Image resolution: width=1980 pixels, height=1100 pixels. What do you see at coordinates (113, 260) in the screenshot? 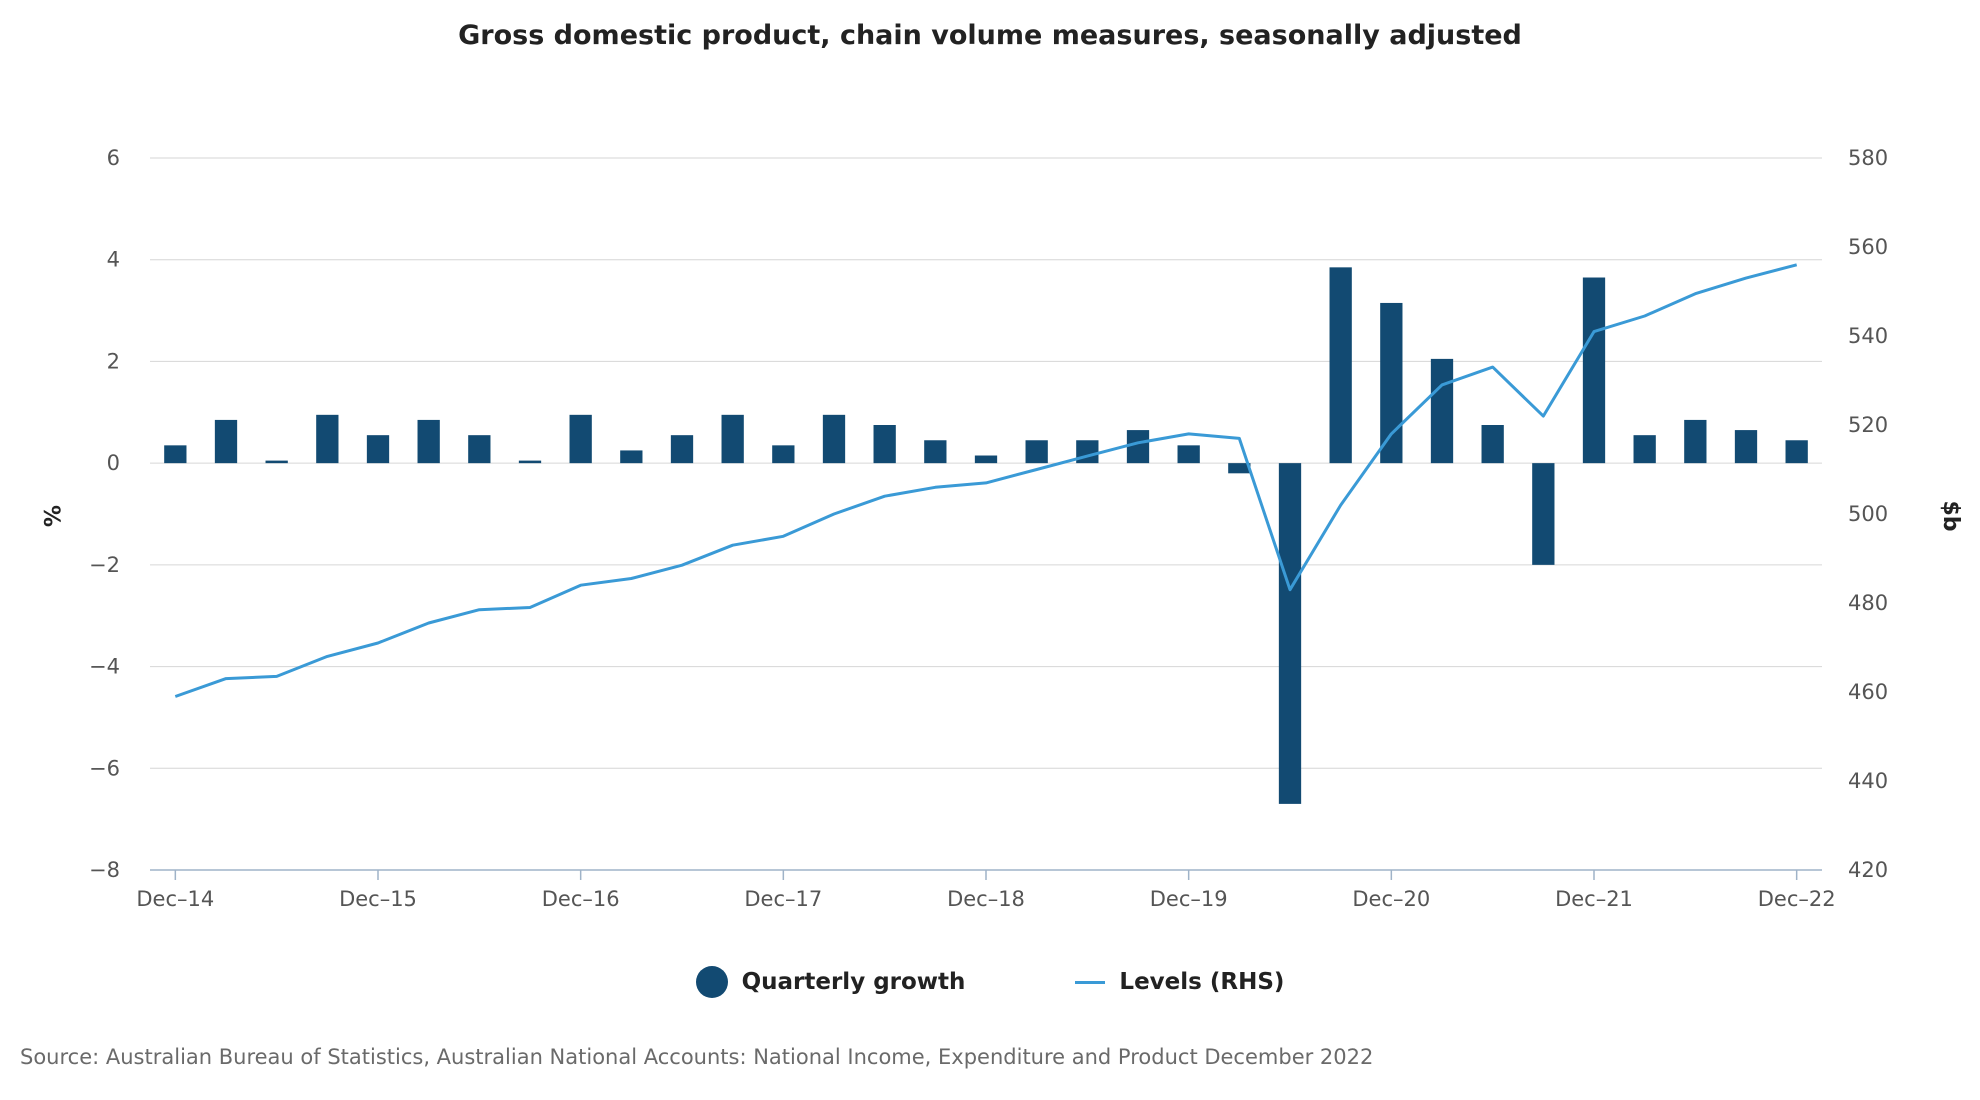
I see `y-left-tick-label: 4` at bounding box center [113, 260].